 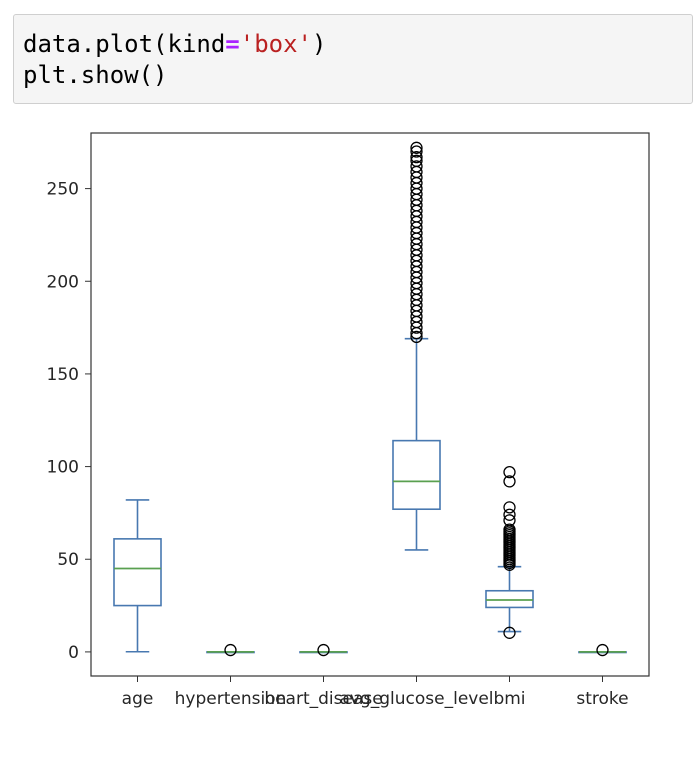 I want to click on x-tick-label-age: age, so click(x=138, y=699).